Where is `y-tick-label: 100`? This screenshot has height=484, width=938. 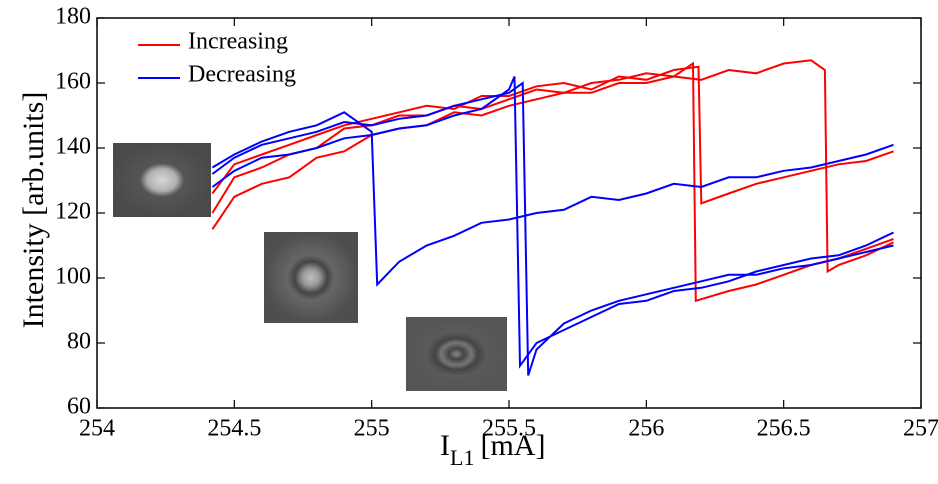 y-tick-label: 100 is located at coordinates (73, 277).